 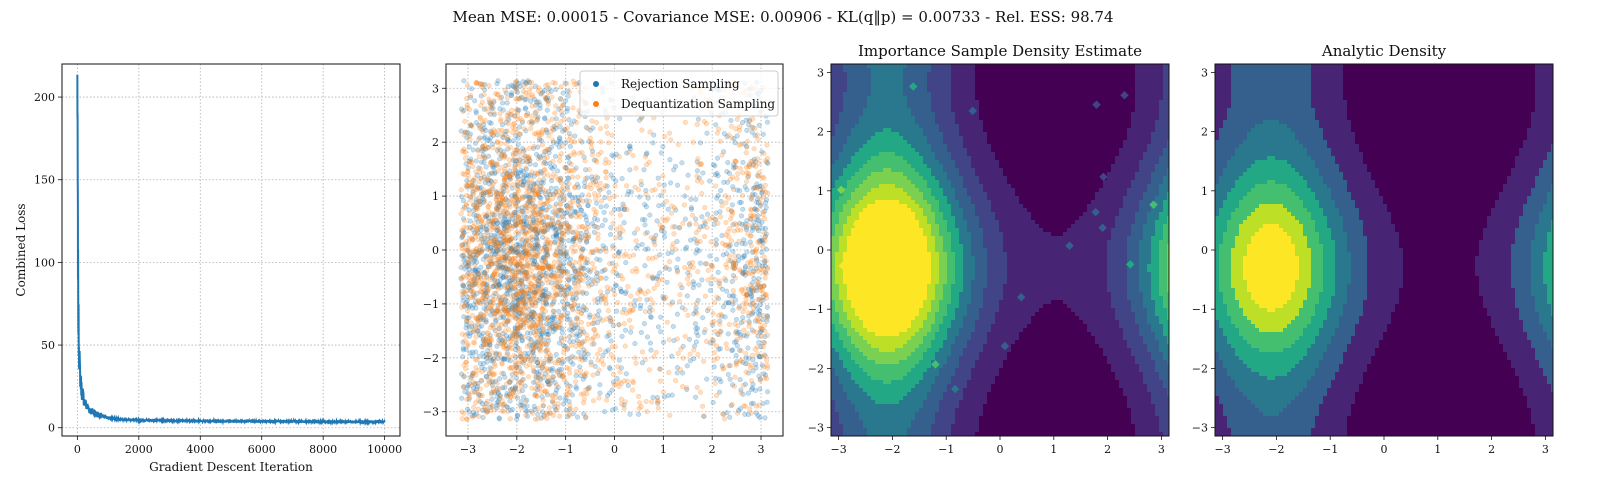 I want to click on y-tick-label: 0, so click(x=51, y=428).